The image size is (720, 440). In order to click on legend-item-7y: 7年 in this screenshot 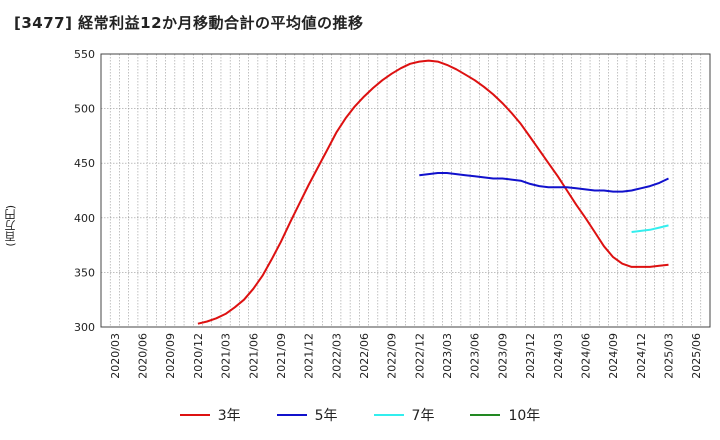, I will do `click(404, 415)`.